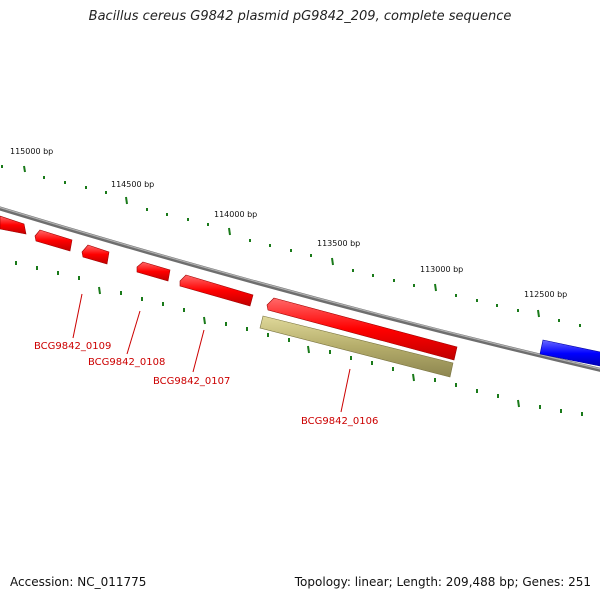 This screenshot has height=600, width=600. What do you see at coordinates (126, 362) in the screenshot?
I see `gene-label-0108: BCG9842_0108` at bounding box center [126, 362].